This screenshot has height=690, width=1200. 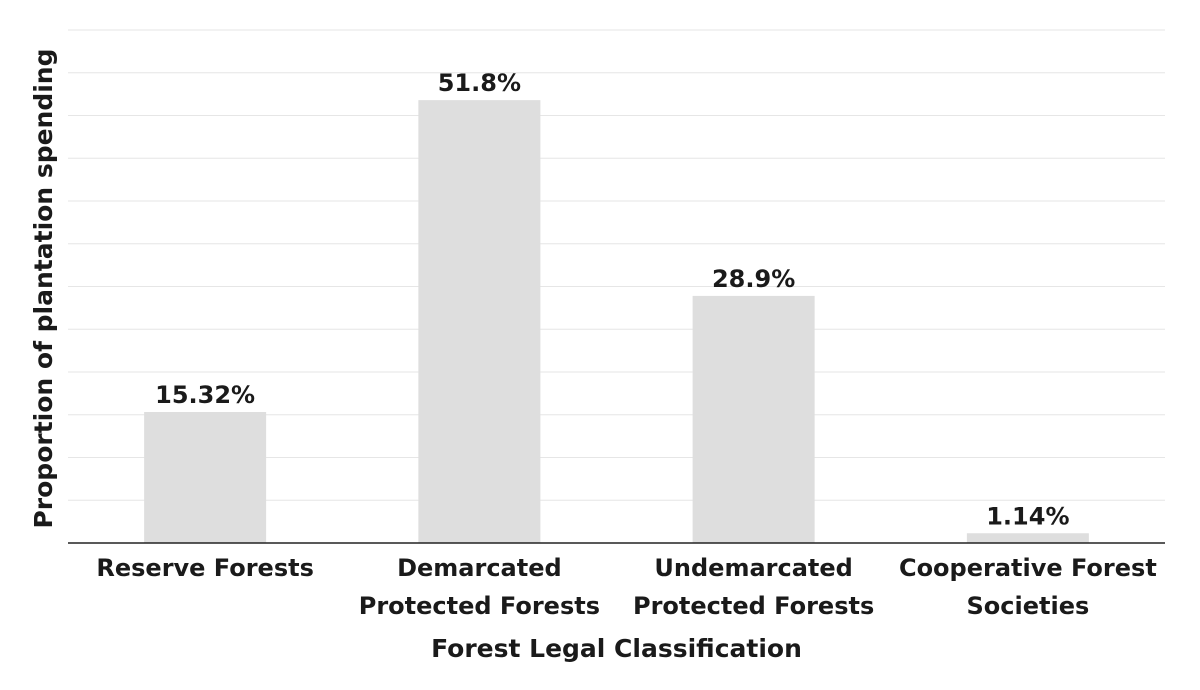 I want to click on y-axis-title: Proportion of plantation spending, so click(x=43, y=288).